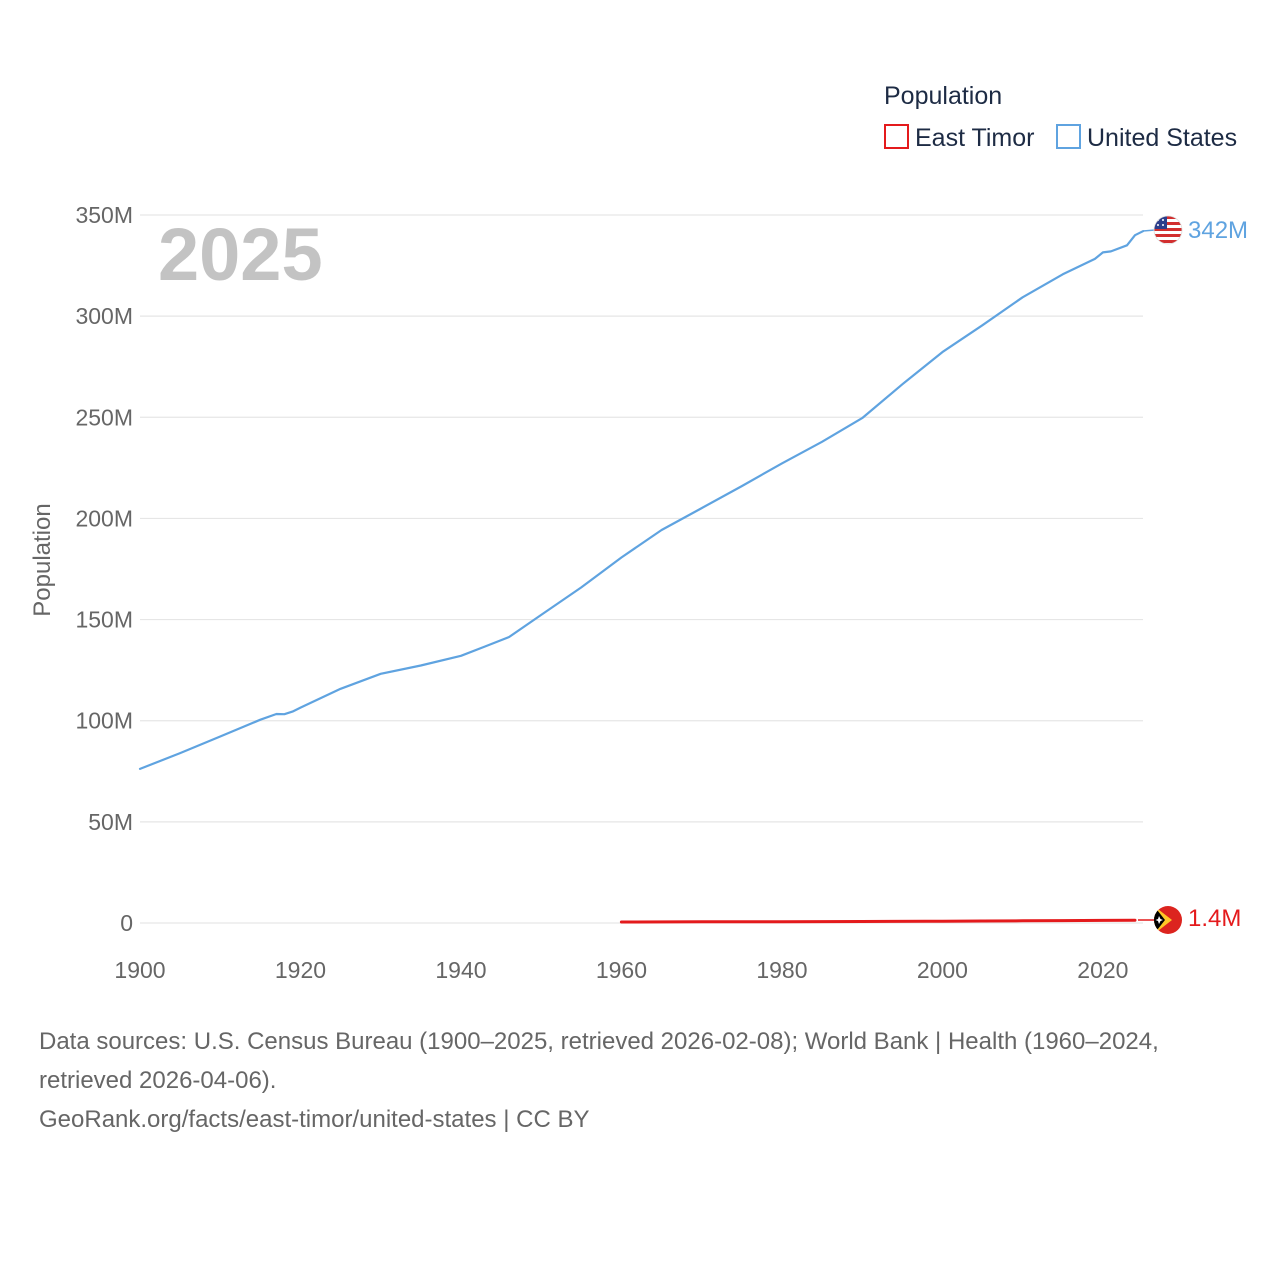 This screenshot has height=1280, width=1280. What do you see at coordinates (104, 620) in the screenshot?
I see `y-tick-label: 150M` at bounding box center [104, 620].